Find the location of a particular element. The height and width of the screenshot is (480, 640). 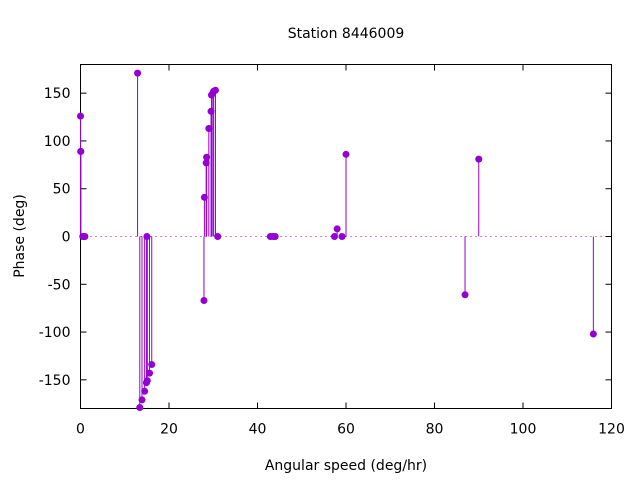

y-tick-label: 150 is located at coordinates (57, 94).